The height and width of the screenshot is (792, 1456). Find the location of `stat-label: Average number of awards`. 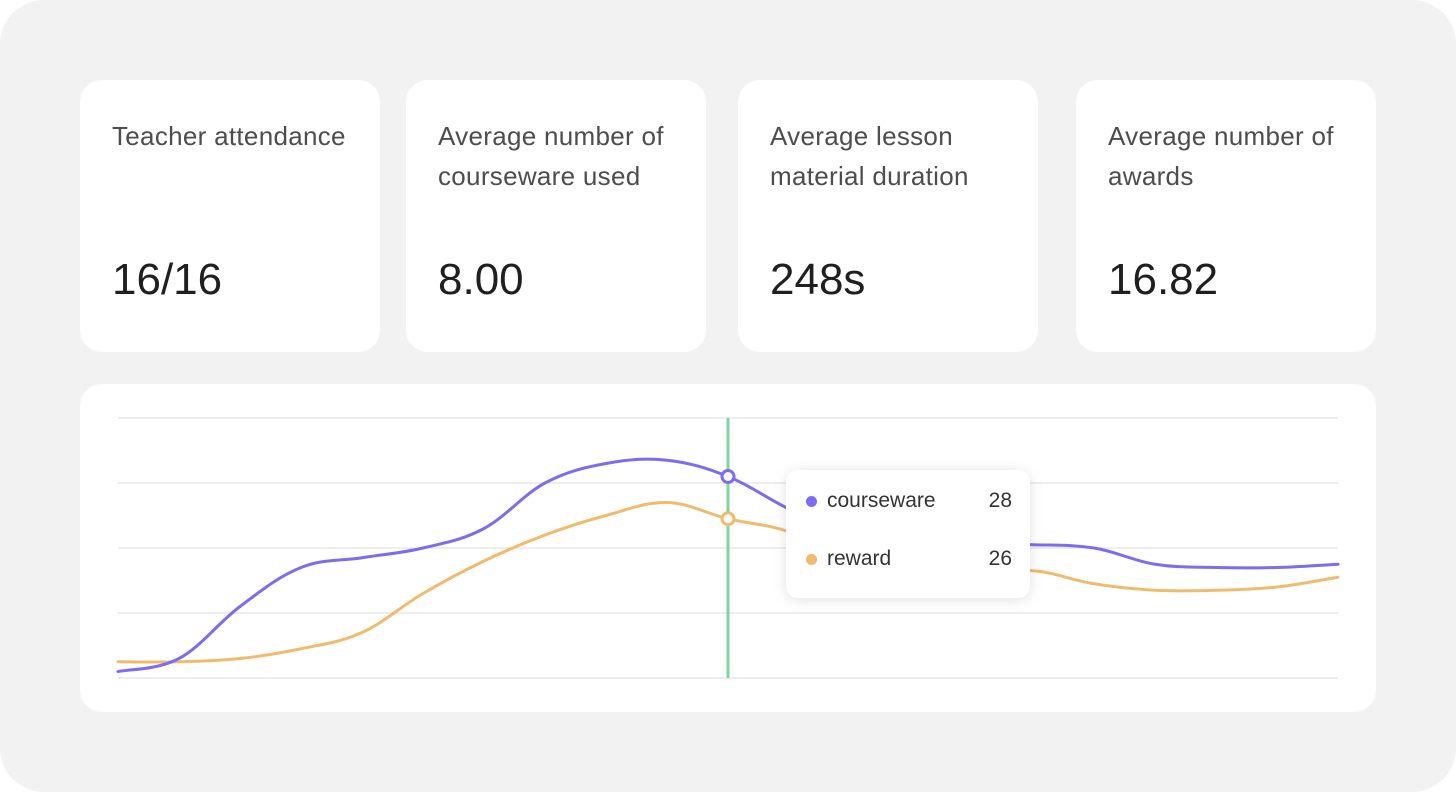

stat-label: Average number of awards is located at coordinates (1221, 156).